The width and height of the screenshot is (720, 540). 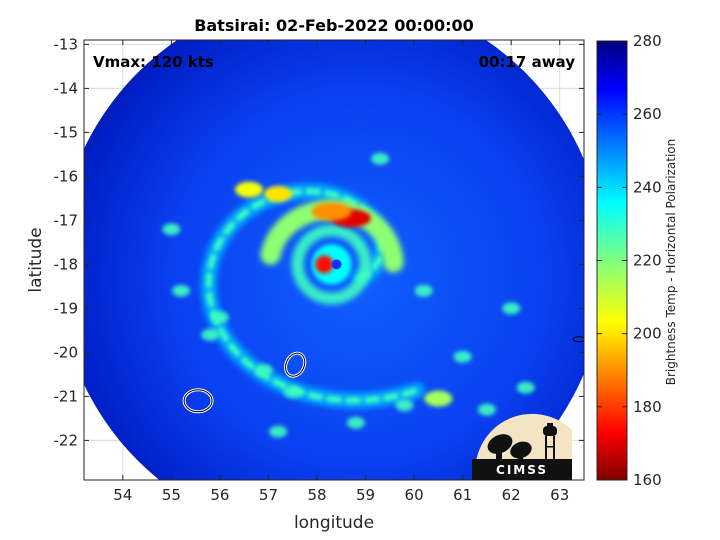 I want to click on y-tick-label: -13, so click(x=66, y=44).